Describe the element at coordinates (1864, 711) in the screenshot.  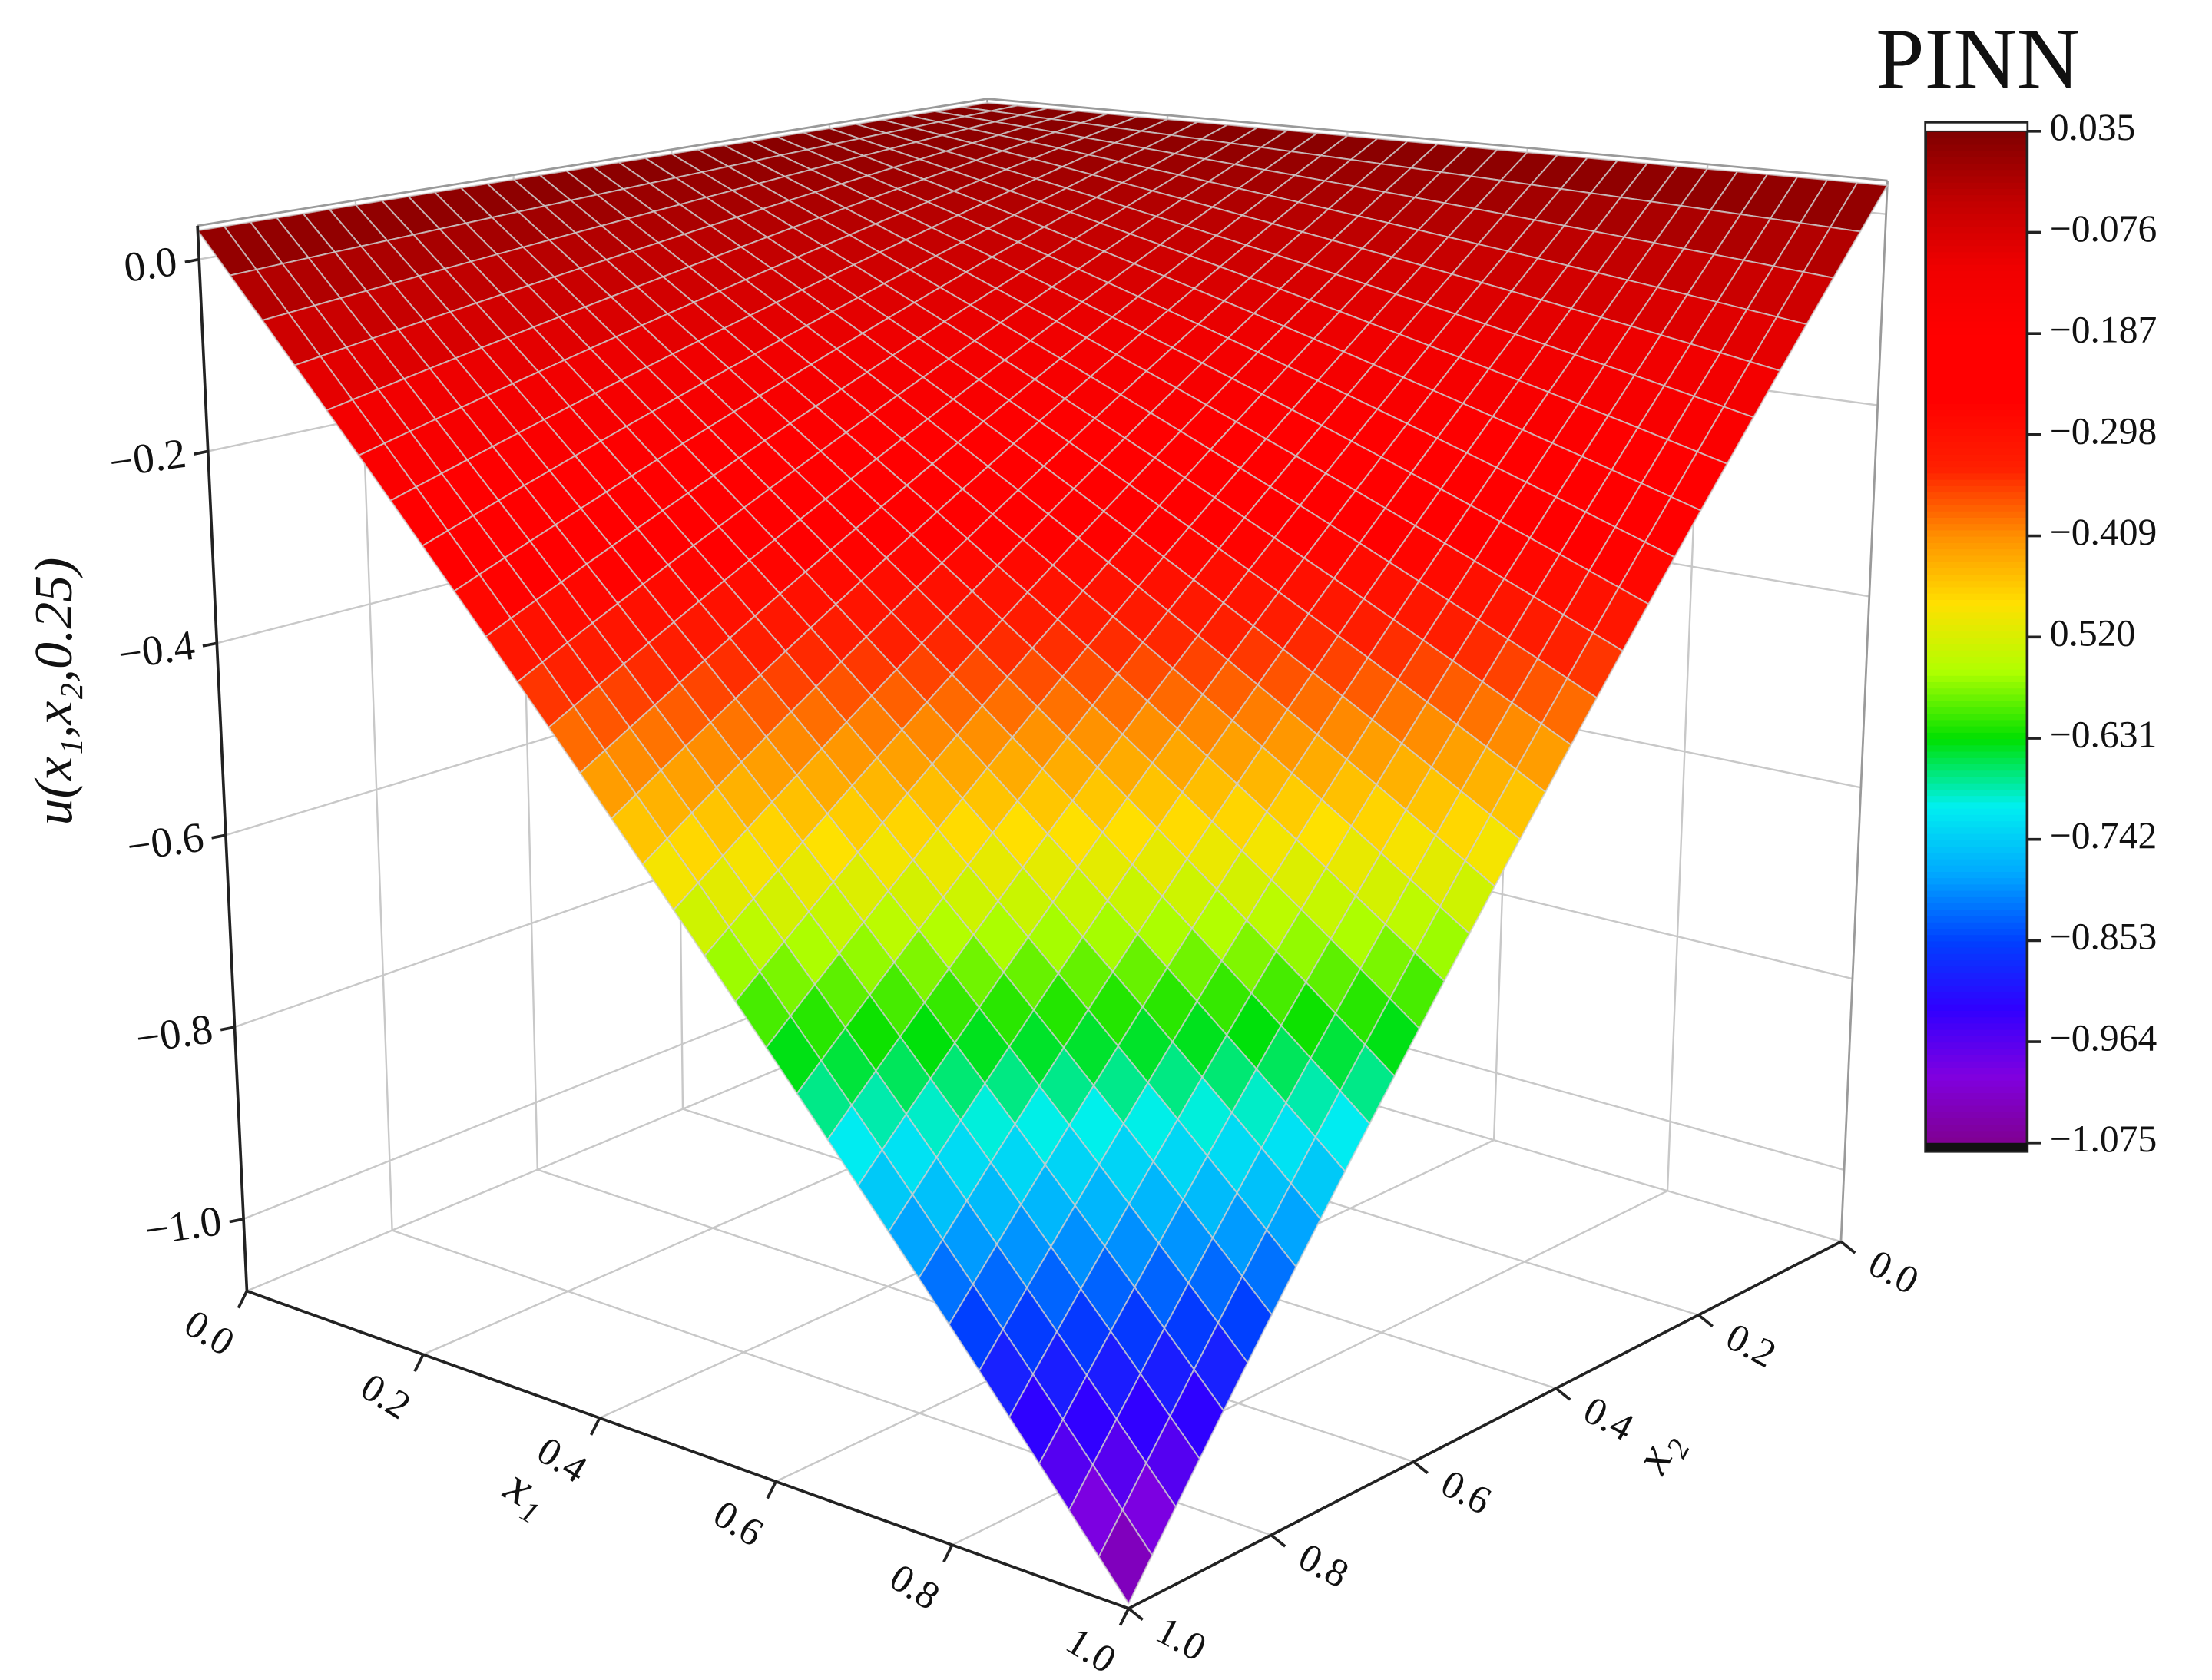
I see `box-edge` at that location.